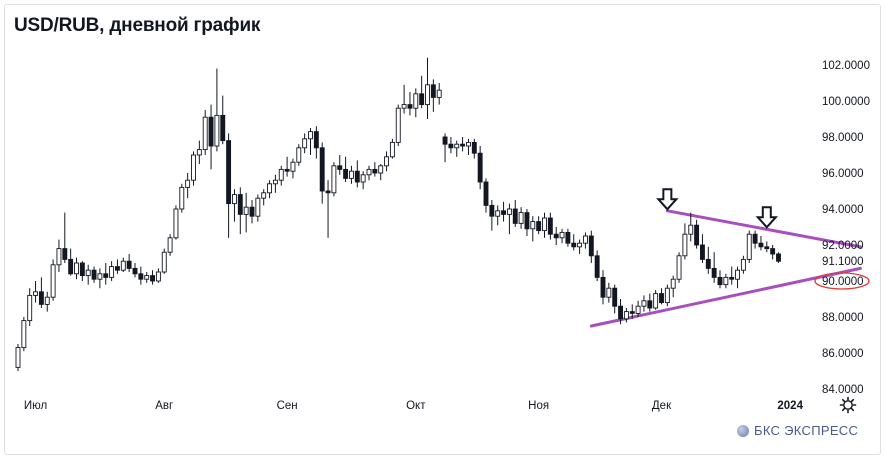 This screenshot has width=885, height=459. Describe the element at coordinates (843, 282) in the screenshot. I see `y-tick-label: 90.0000` at that location.